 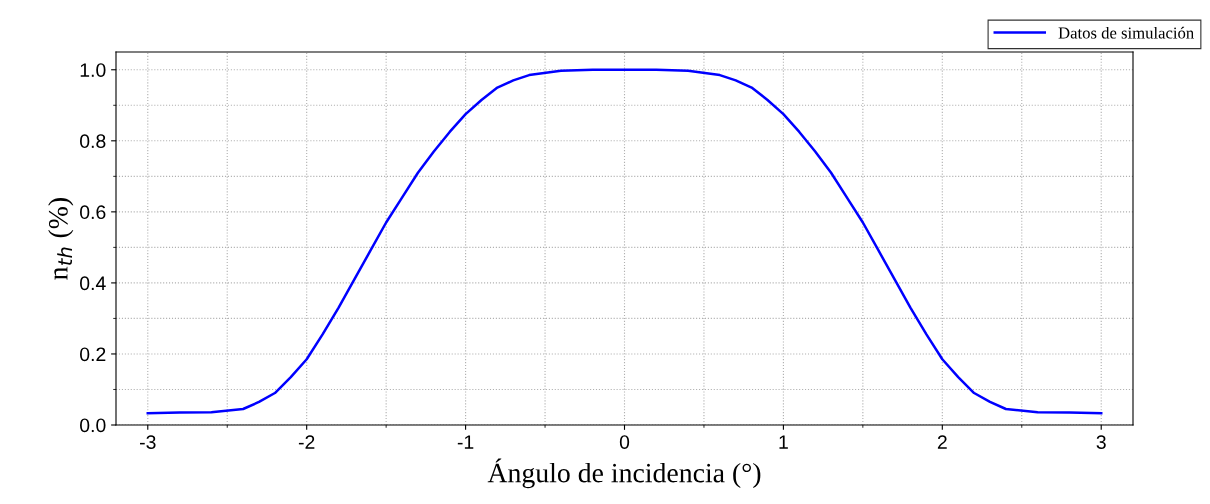 What do you see at coordinates (1101, 442) in the screenshot?
I see `x-tick-label: 3` at bounding box center [1101, 442].